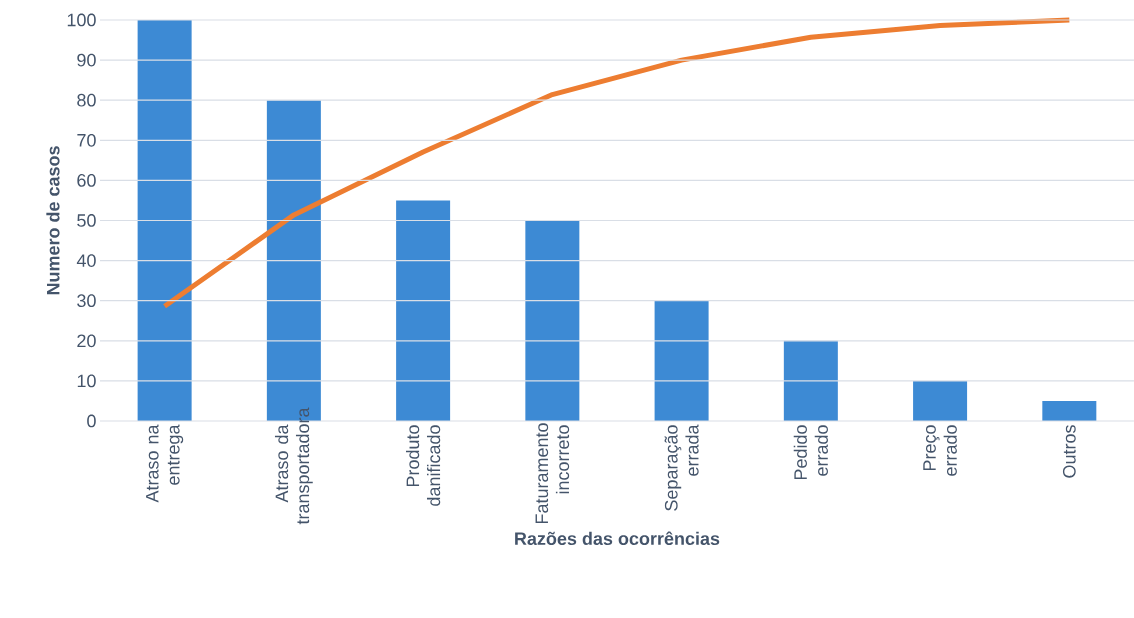 This screenshot has width=1134, height=618. I want to click on y-tick-label: 30, so click(86, 301).